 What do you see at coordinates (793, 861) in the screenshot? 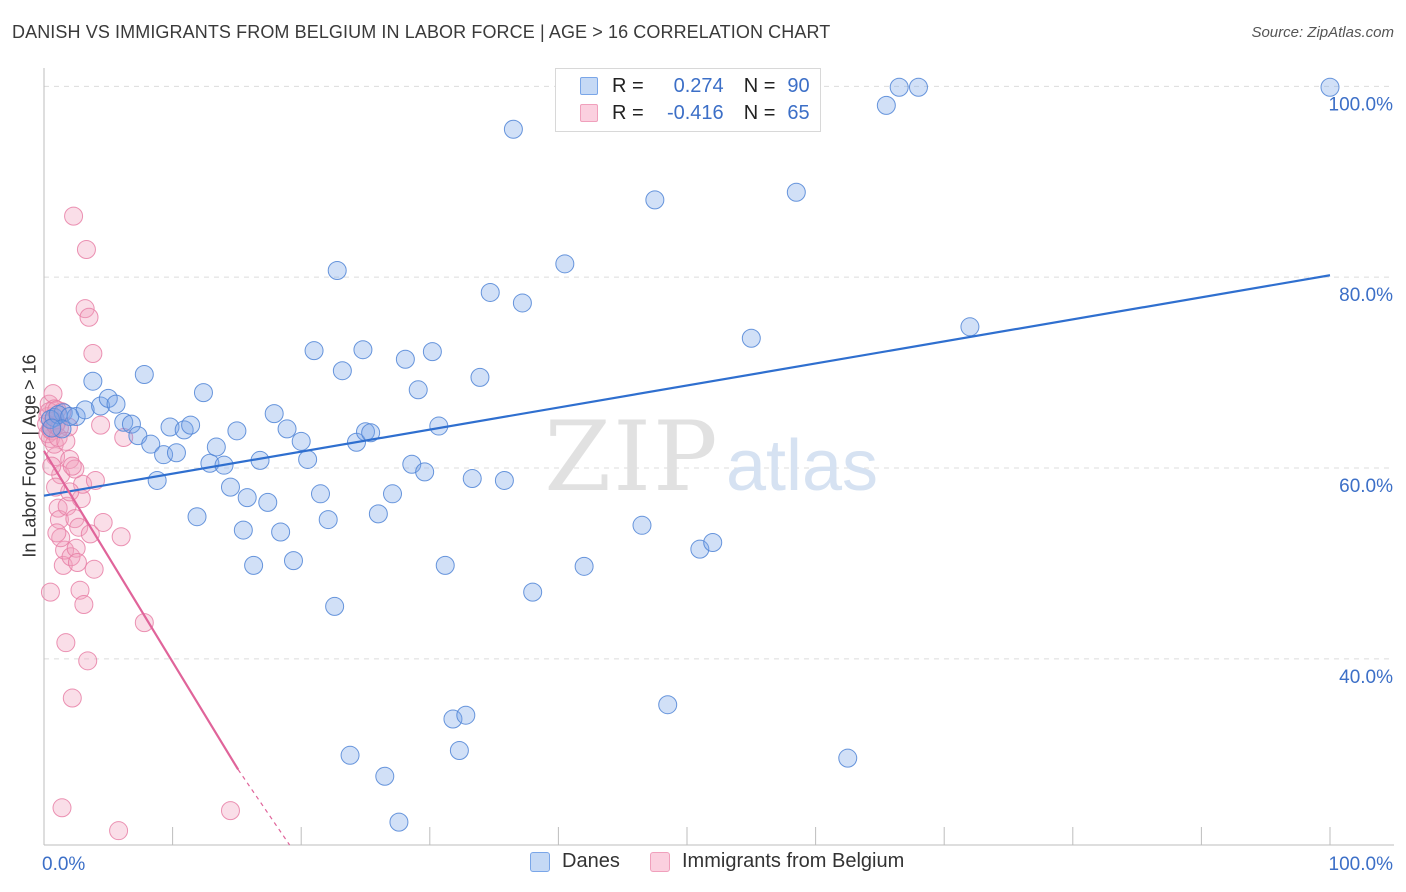
I see `legend-belgium-label: Immigrants from Belgium` at bounding box center [793, 861].